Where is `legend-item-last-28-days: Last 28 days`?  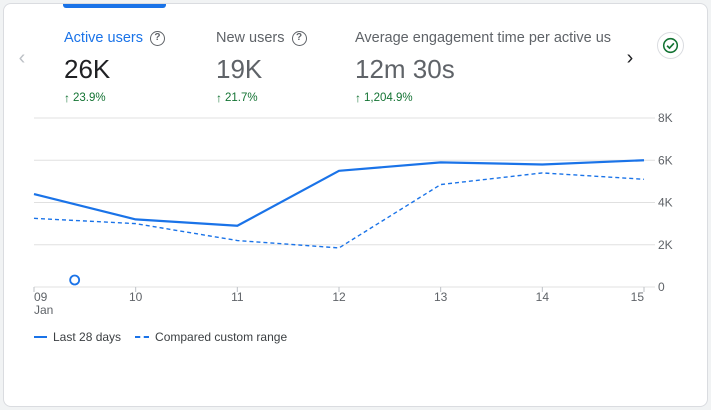 legend-item-last-28-days: Last 28 days is located at coordinates (77, 337).